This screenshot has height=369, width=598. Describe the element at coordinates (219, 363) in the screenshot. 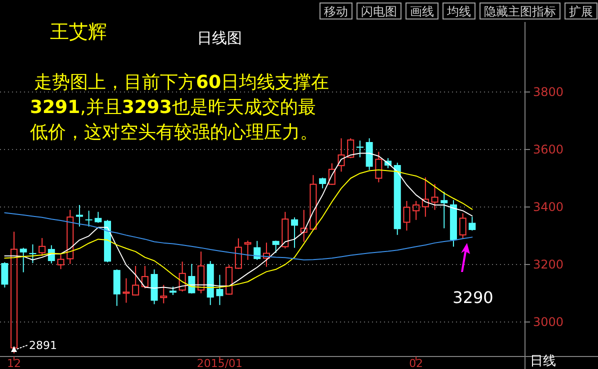

I see `x-tick-label: 2015/01` at that location.